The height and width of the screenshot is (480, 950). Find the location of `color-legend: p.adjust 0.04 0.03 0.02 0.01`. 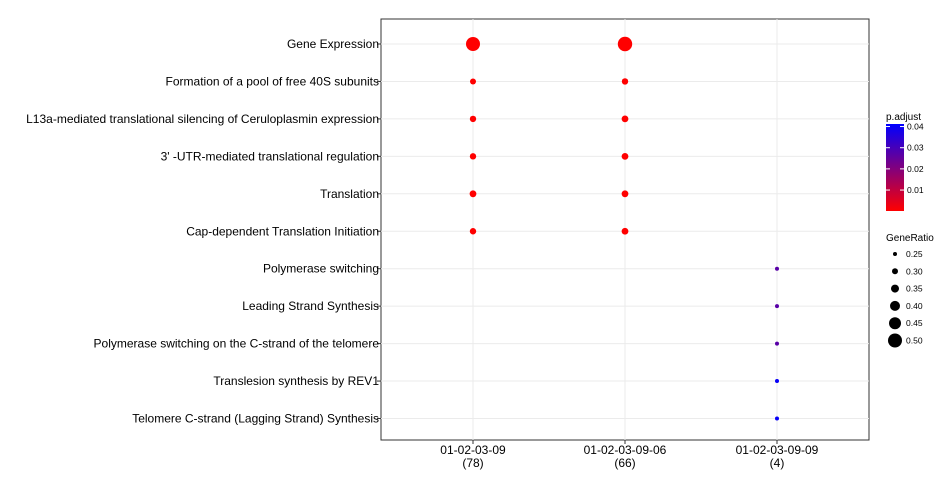

color-legend: p.adjust 0.04 0.03 0.02 0.01 is located at coordinates (905, 161).